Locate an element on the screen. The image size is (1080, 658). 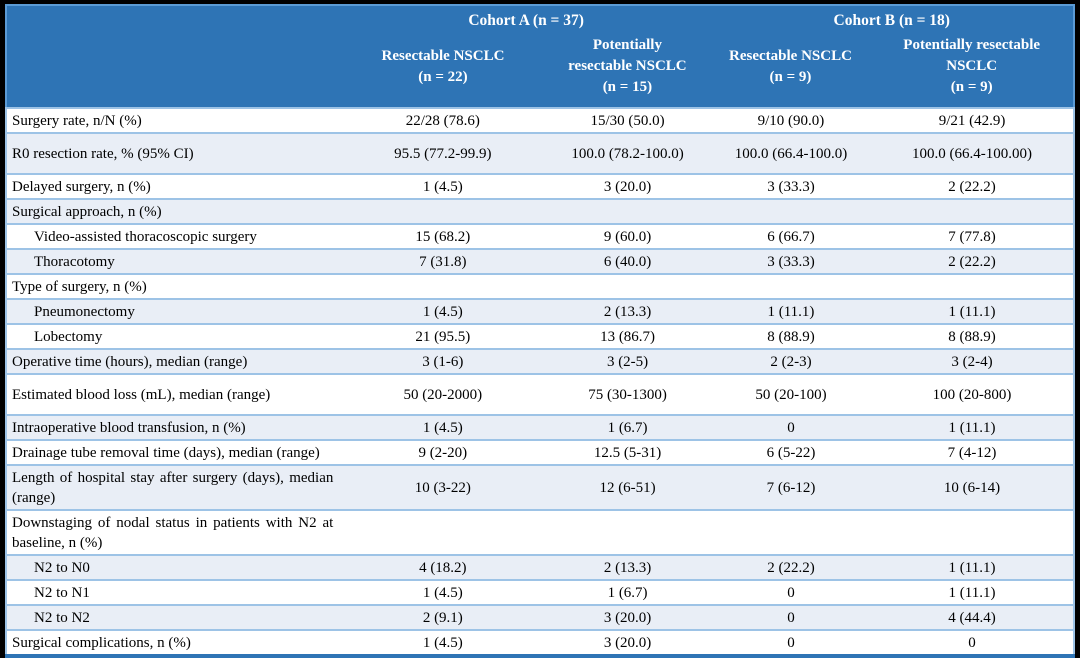
row-label: Delayed surgery, n (%) is located at coordinates (174, 186).